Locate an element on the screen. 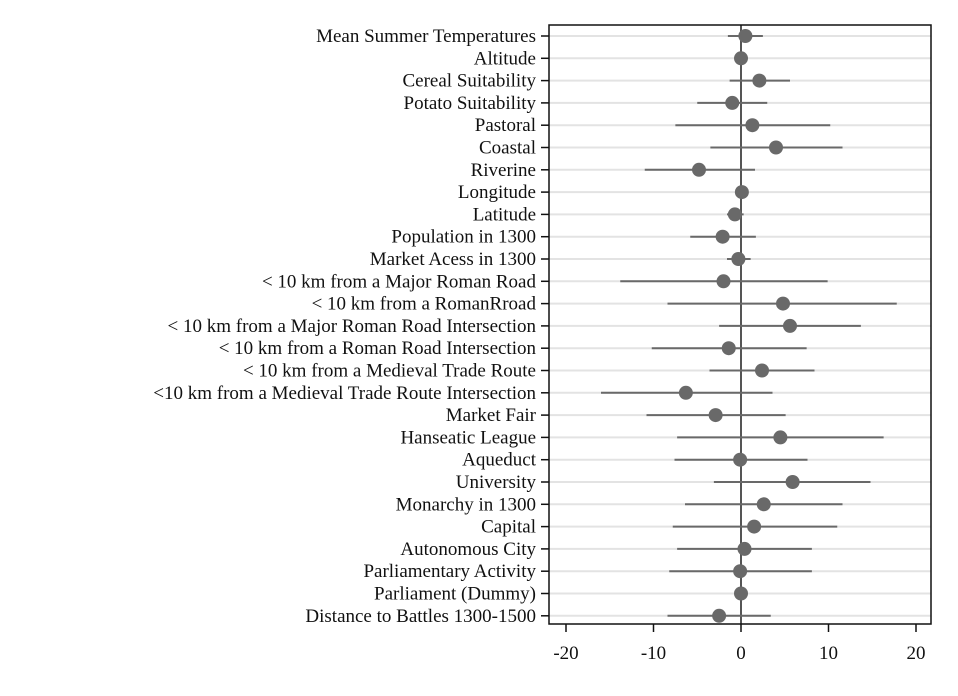 This screenshot has height=696, width=958. x-axis: -20 -10 0 10 20 is located at coordinates (739, 644).